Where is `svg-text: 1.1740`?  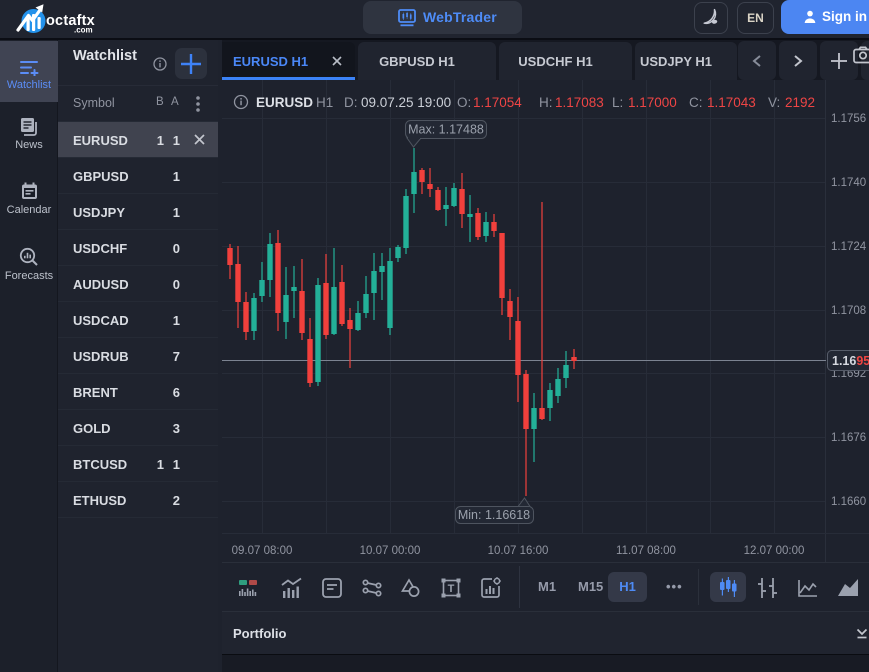
svg-text: 1.1740 is located at coordinates (848, 183).